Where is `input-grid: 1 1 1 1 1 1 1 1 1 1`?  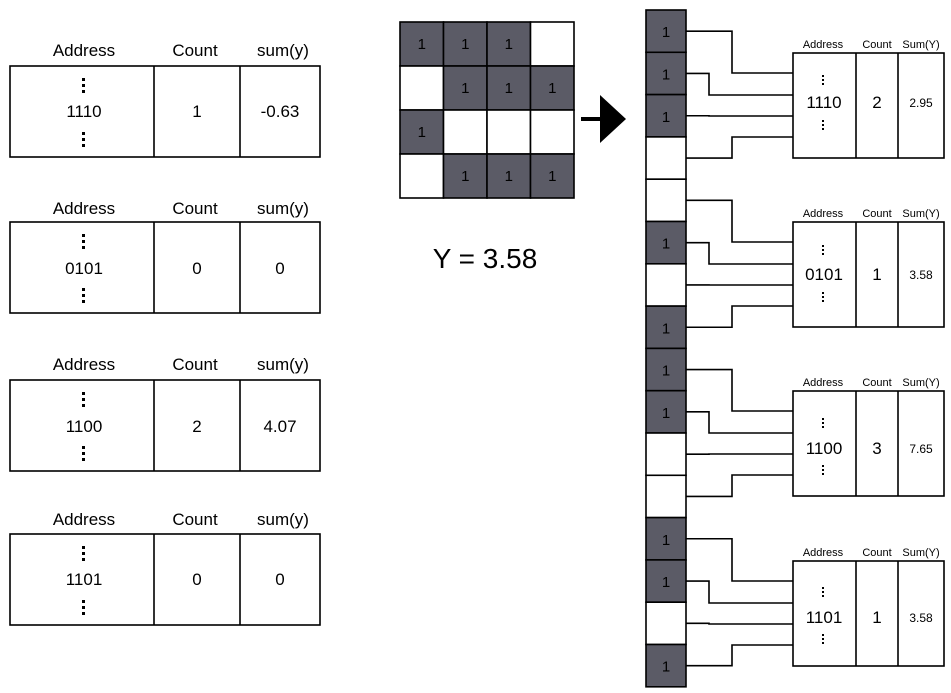 input-grid: 1 1 1 1 1 1 1 1 1 1 is located at coordinates (487, 110).